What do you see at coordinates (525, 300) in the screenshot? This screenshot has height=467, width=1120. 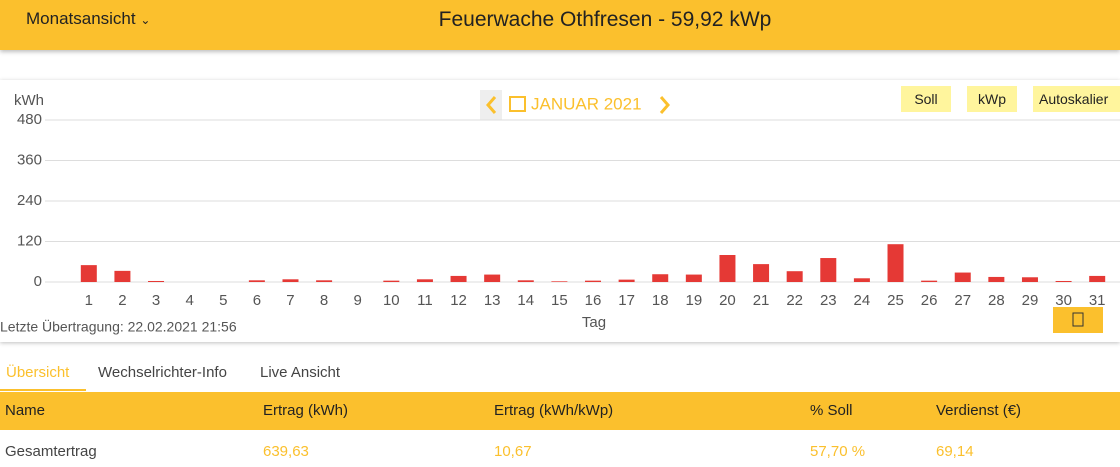 I see `x-tick-label: 14` at bounding box center [525, 300].